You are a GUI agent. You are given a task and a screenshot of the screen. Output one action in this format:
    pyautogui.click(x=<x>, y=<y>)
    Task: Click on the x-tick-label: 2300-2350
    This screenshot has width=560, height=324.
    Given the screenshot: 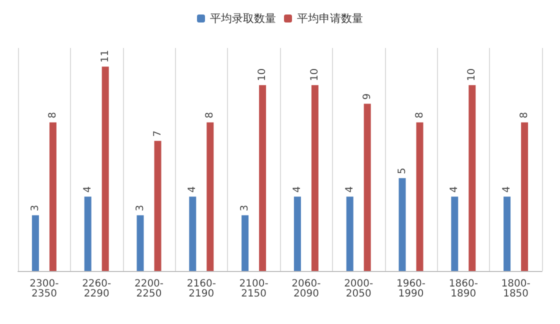 What is the action you would take?
    pyautogui.click(x=45, y=289)
    